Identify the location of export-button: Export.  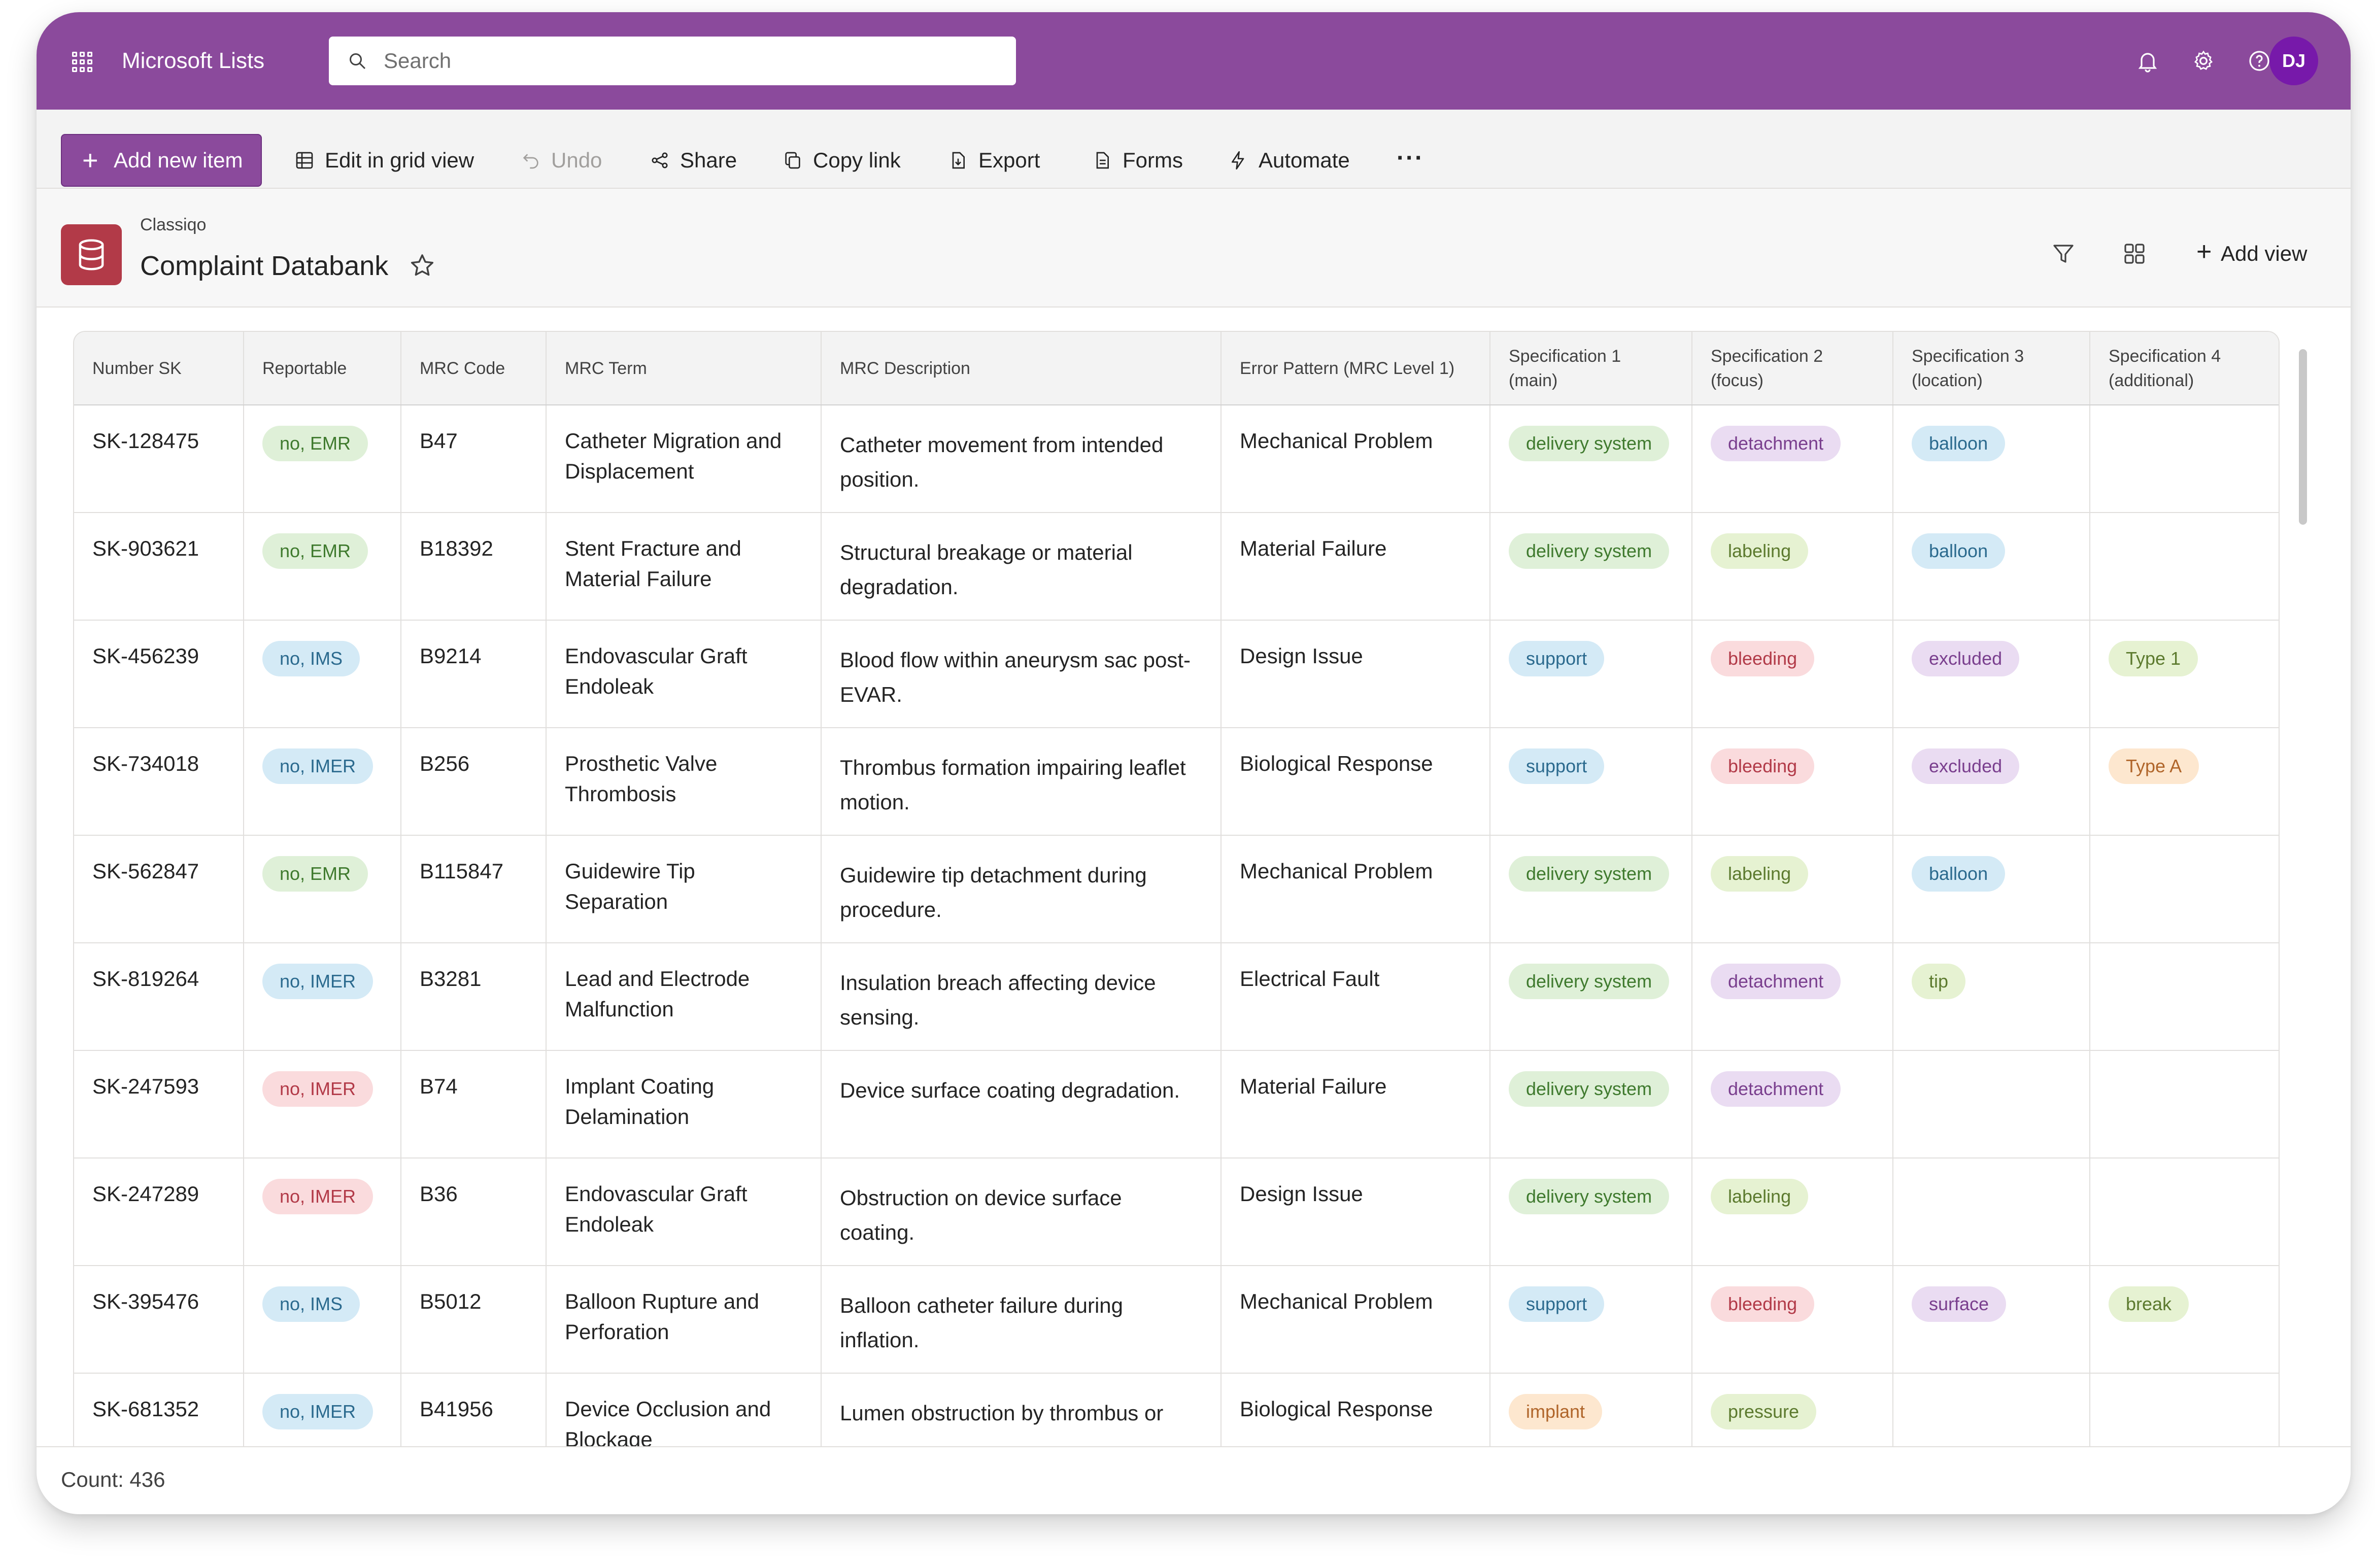
(1004, 160).